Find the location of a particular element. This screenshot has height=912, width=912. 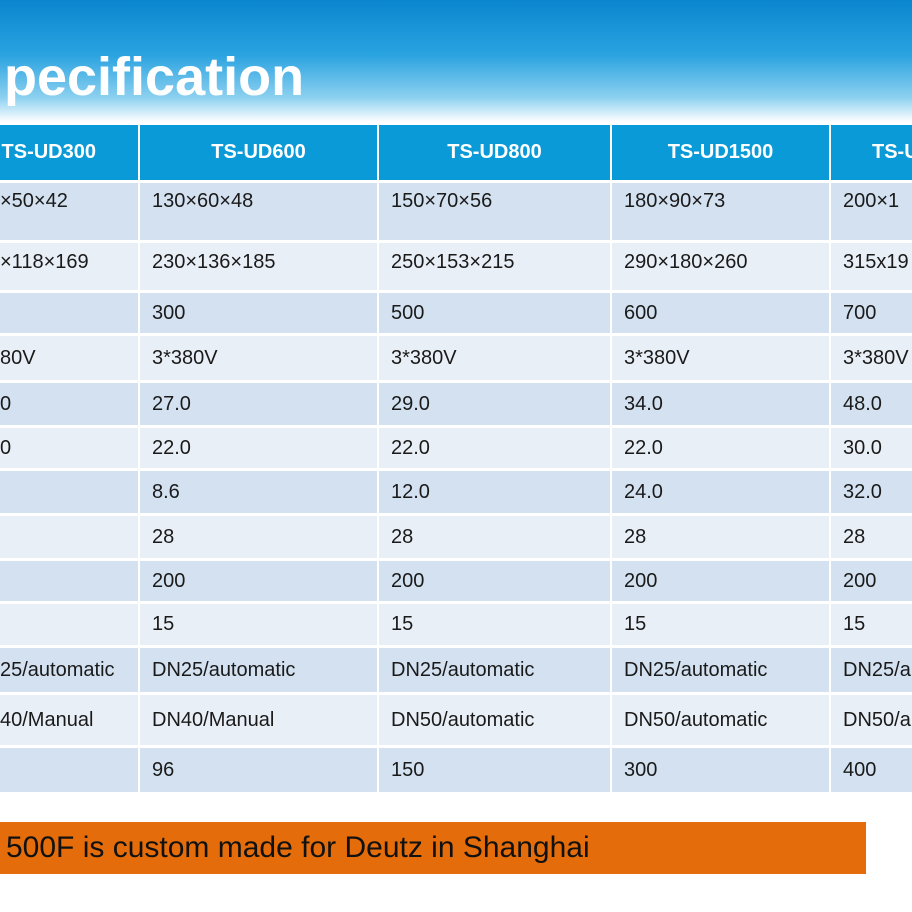

table-cell: 180×90×73 is located at coordinates (720, 211).